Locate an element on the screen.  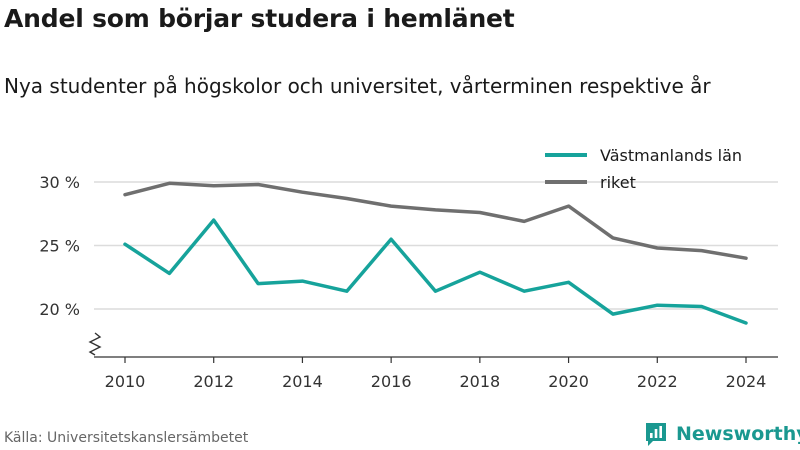
legend-label: riket is located at coordinates (618, 182).